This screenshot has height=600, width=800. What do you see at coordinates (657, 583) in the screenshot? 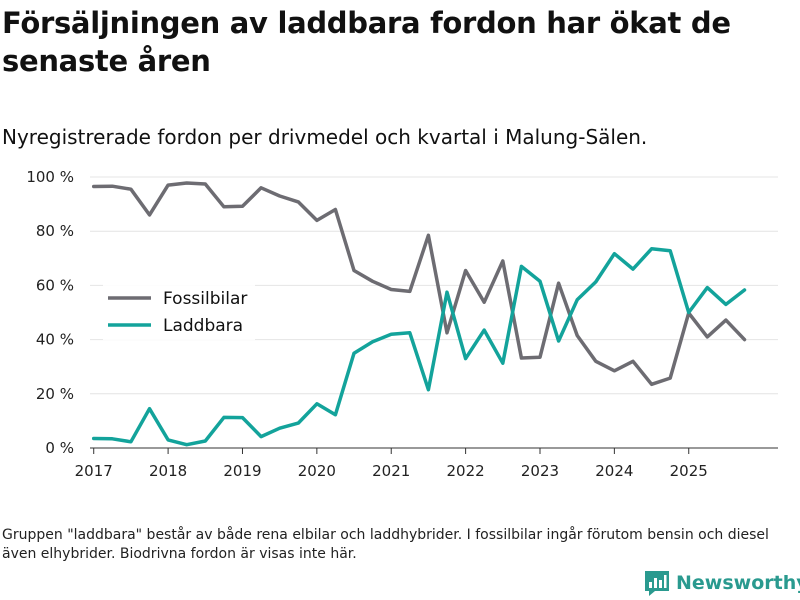
I see `newsworthy-logo-icon` at bounding box center [657, 583].